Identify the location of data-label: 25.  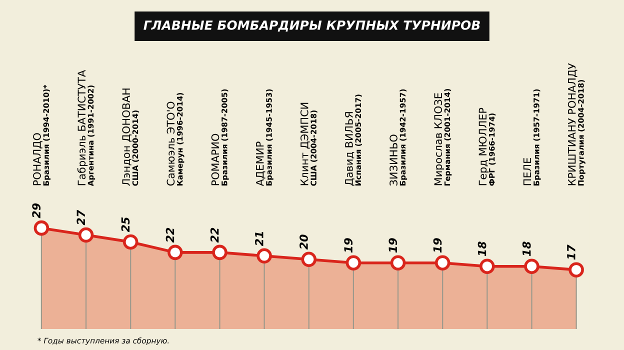
(125, 224).